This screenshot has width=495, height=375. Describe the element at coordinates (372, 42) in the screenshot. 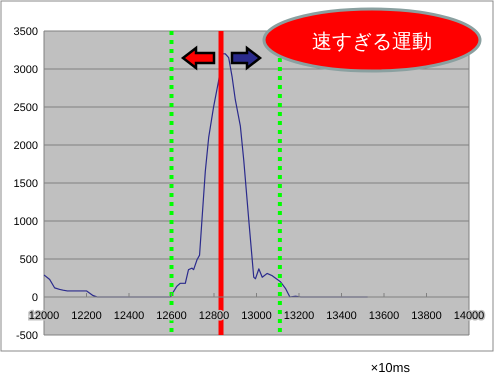

I see `annotation: 速すぎる運動` at that location.